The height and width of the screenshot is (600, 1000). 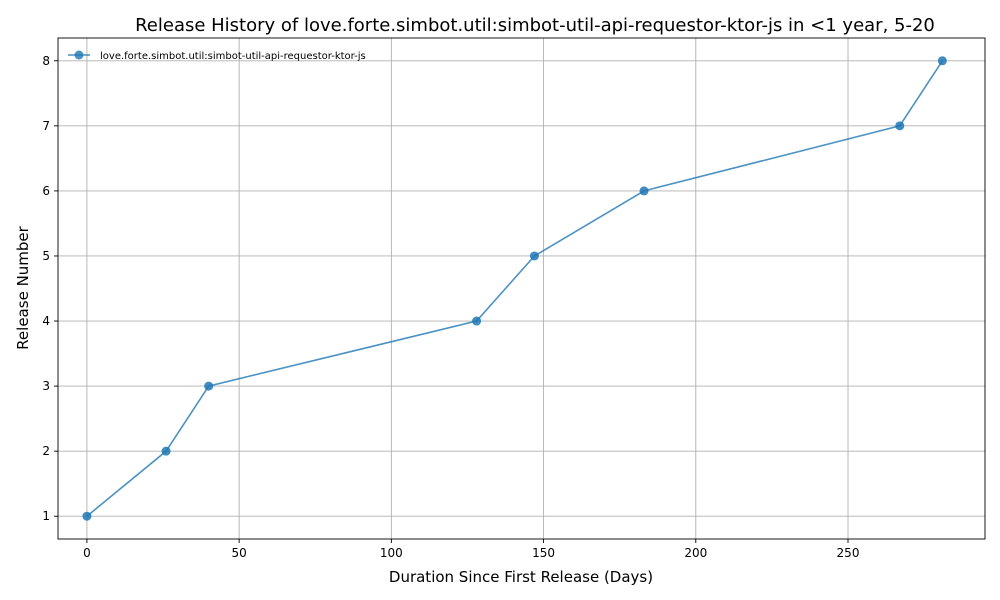 What do you see at coordinates (46, 516) in the screenshot?
I see `y-tick-label: 1` at bounding box center [46, 516].